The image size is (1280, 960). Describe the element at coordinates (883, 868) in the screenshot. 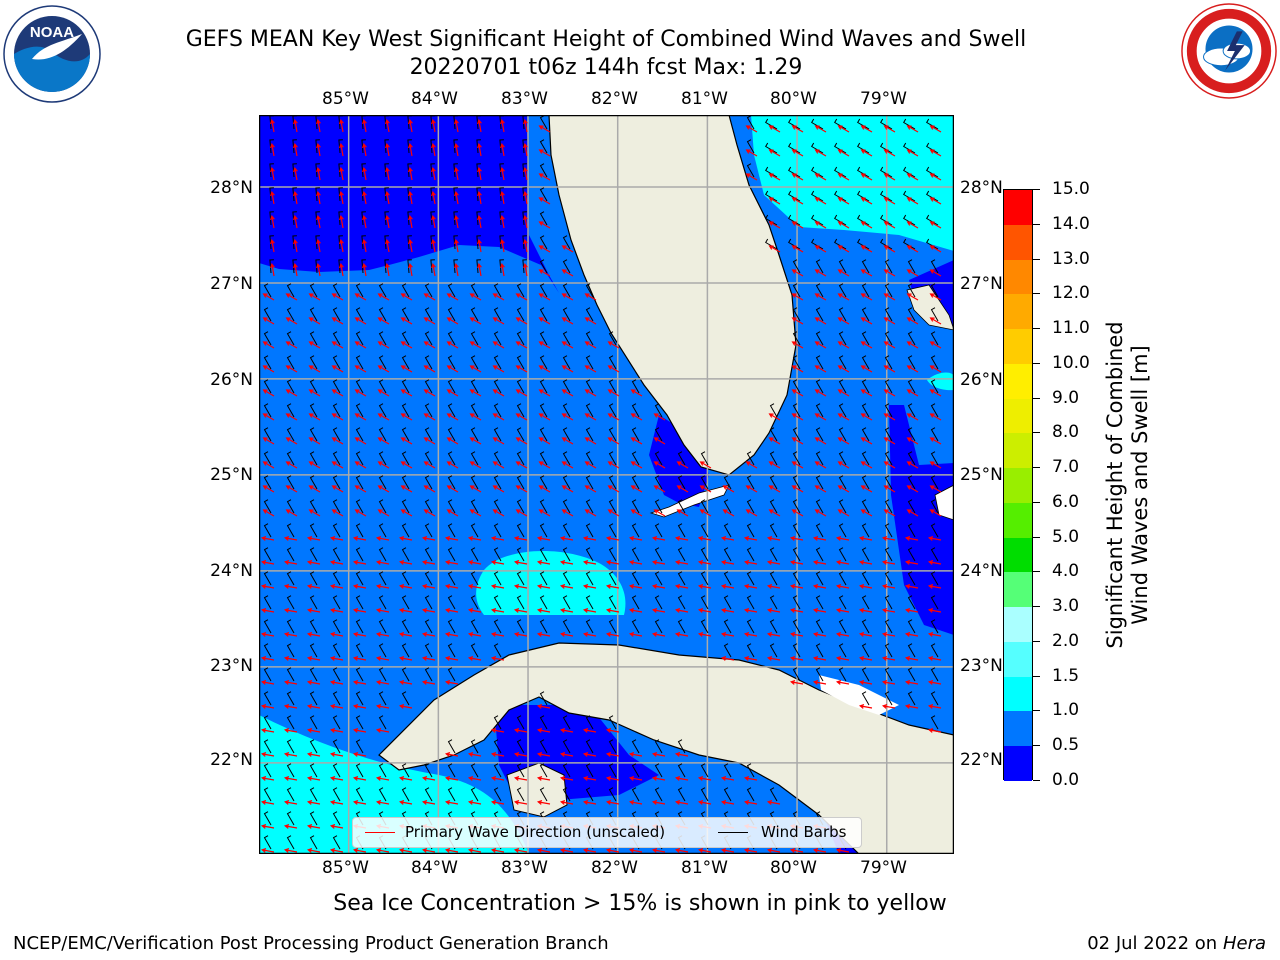

I see `lon-label-bottom: 79°W` at that location.